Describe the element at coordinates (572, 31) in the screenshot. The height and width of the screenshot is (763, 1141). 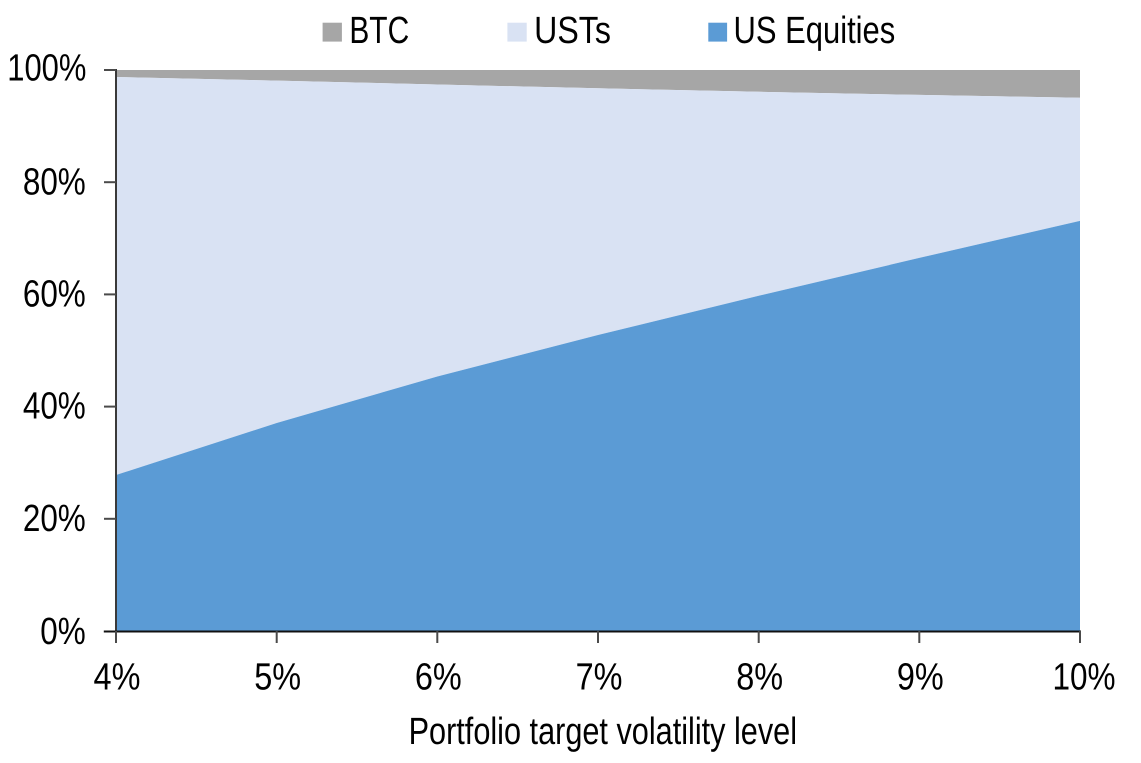
I see `svg-text: USTs` at that location.